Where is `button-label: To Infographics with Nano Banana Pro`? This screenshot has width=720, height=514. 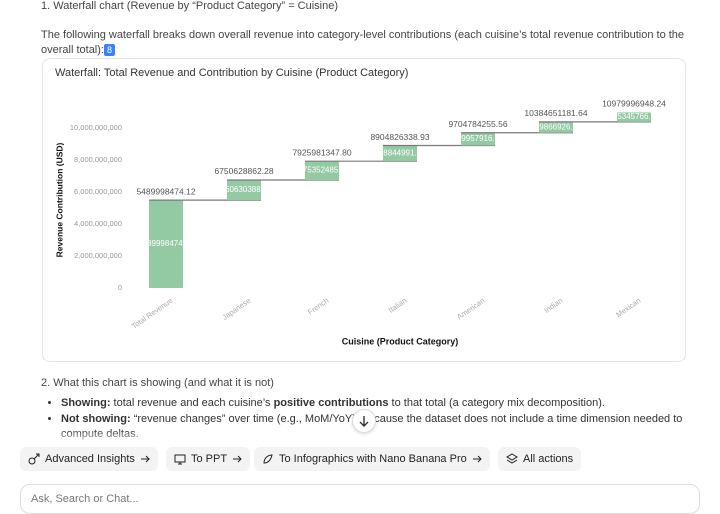
button-label: To Infographics with Nano Banana Pro is located at coordinates (373, 459).